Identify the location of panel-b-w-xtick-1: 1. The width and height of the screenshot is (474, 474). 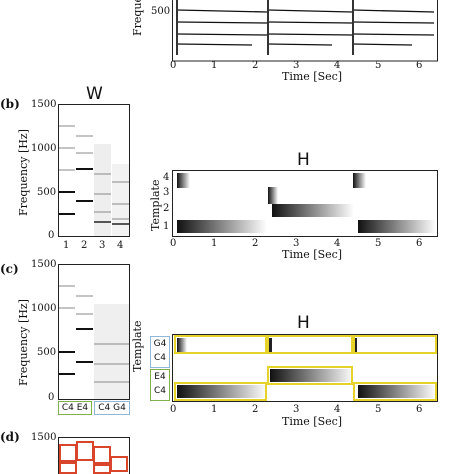
(66, 245).